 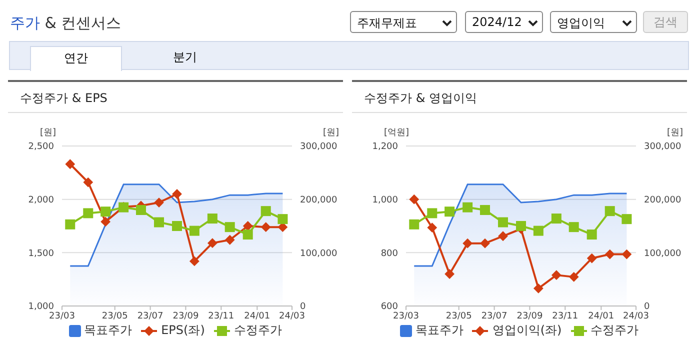 What do you see at coordinates (665, 22) in the screenshot?
I see `text: 검색` at bounding box center [665, 22].